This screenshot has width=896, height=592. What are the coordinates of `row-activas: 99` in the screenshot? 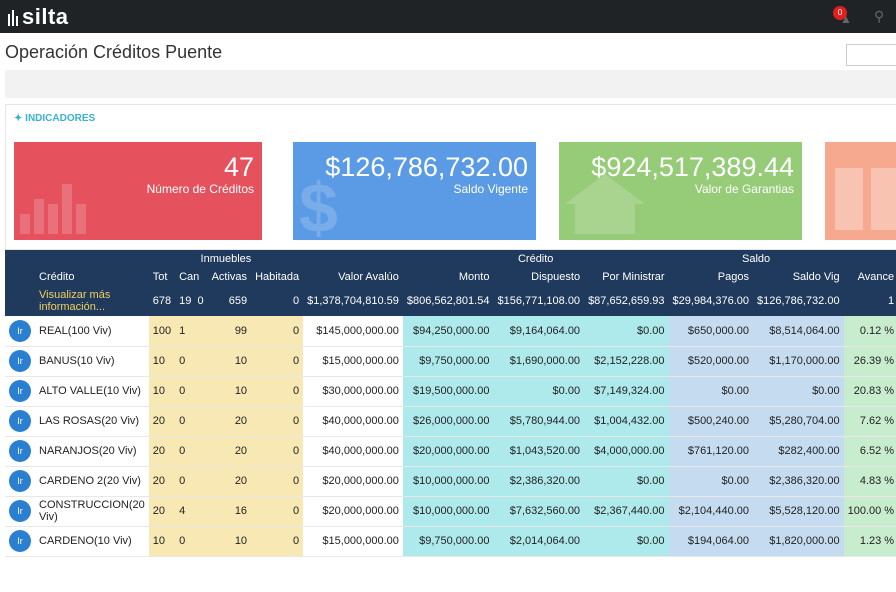 It's located at (229, 331).